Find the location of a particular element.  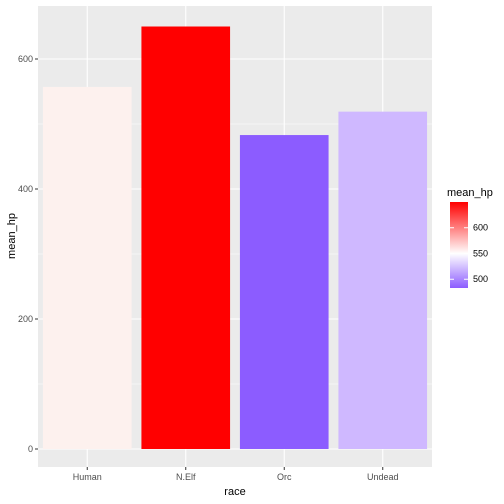

x-tick-label: Orc is located at coordinates (284, 477).